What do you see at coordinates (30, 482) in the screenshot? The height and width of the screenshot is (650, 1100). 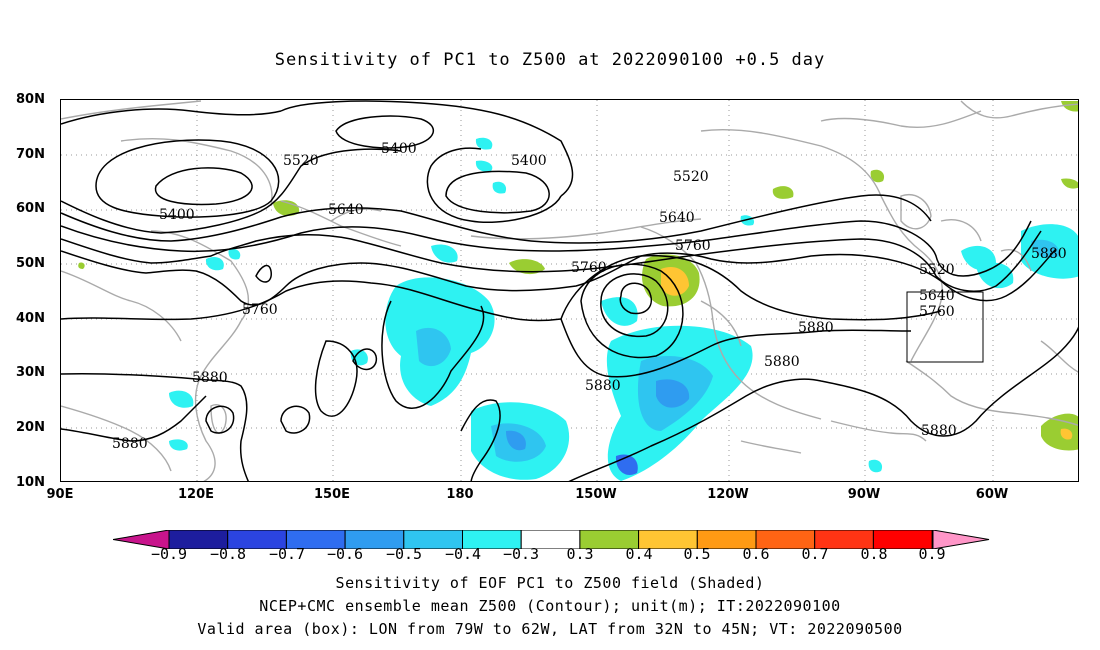 I see `y-label-10n: 10N` at bounding box center [30, 482].